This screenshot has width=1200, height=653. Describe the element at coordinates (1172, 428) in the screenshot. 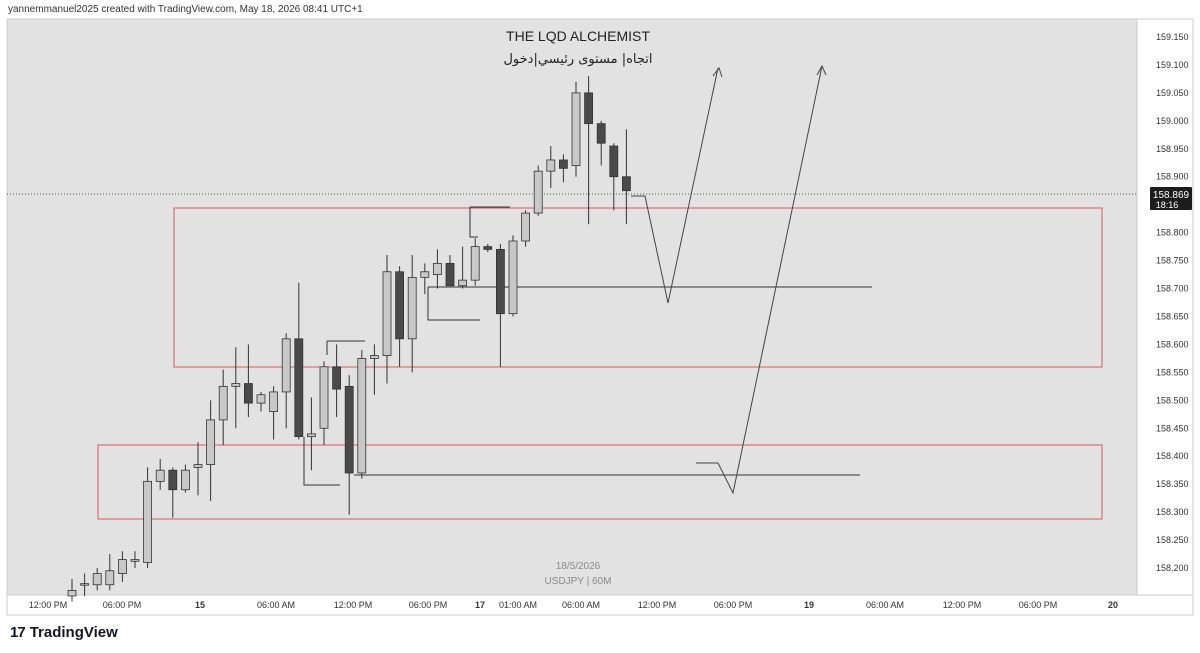

I see `y-tick-label: 158.450` at that location.